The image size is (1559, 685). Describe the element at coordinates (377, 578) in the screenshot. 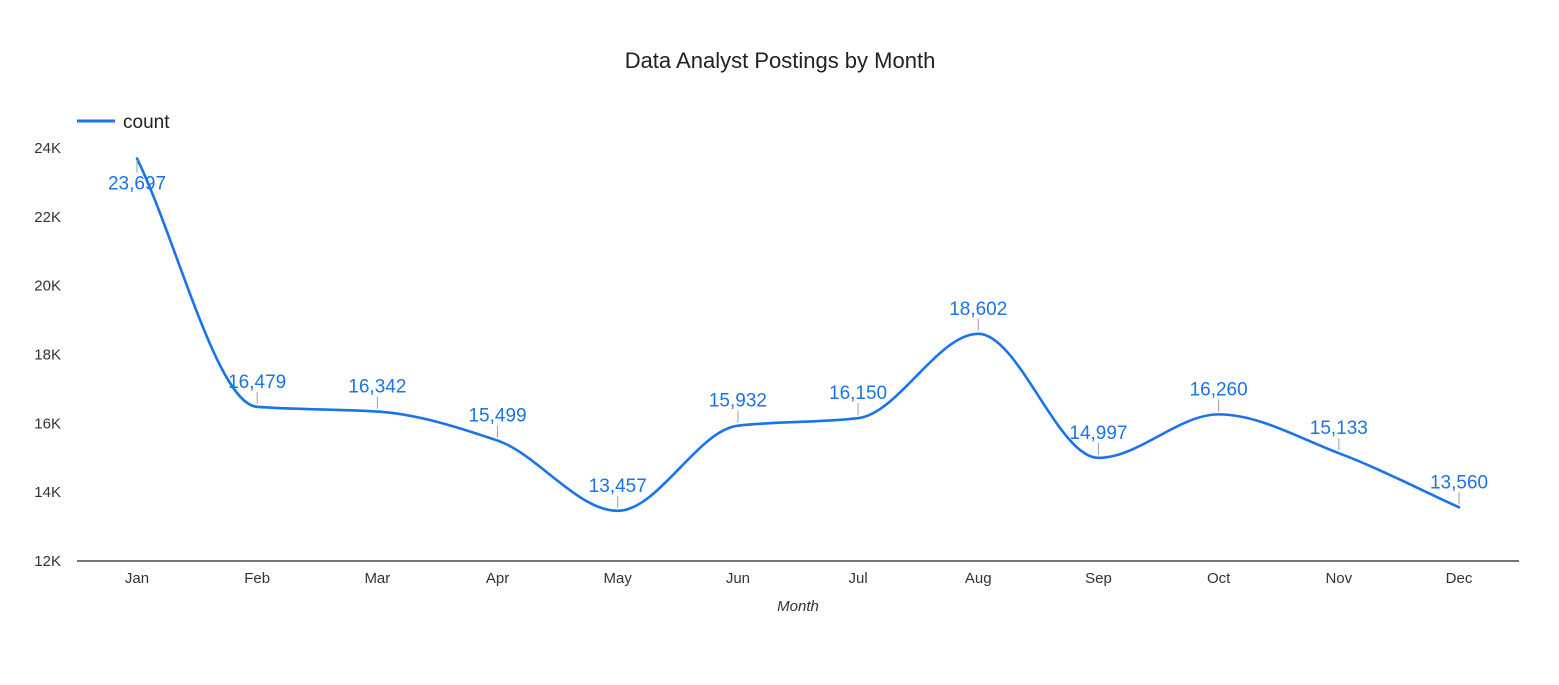

I see `x-tick-label: Mar` at that location.